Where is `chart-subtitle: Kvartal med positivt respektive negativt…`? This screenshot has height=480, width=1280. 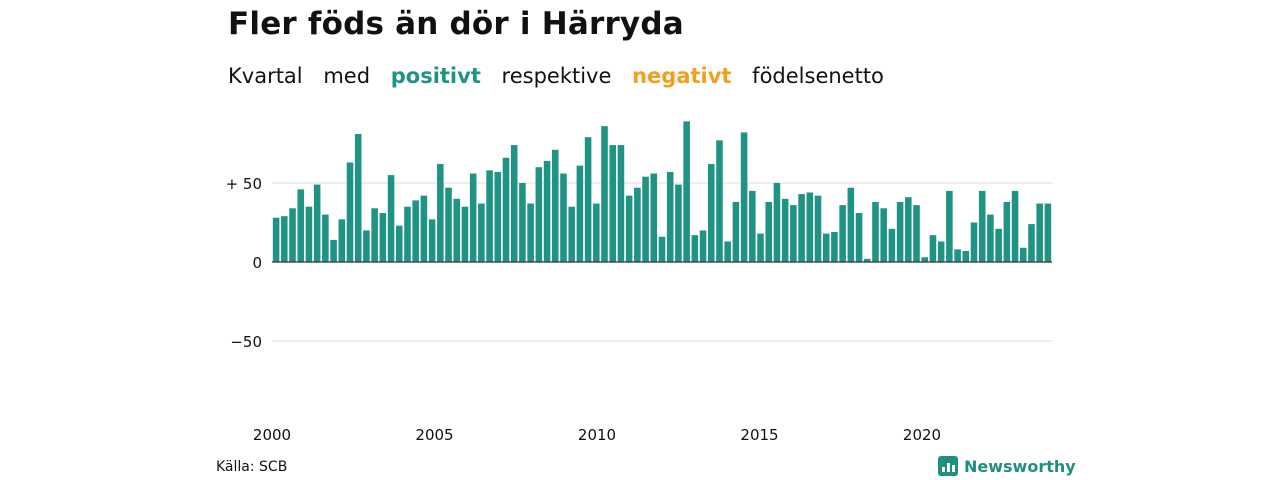
chart-subtitle: Kvartal med positivt respektive negativt… is located at coordinates (563, 76).